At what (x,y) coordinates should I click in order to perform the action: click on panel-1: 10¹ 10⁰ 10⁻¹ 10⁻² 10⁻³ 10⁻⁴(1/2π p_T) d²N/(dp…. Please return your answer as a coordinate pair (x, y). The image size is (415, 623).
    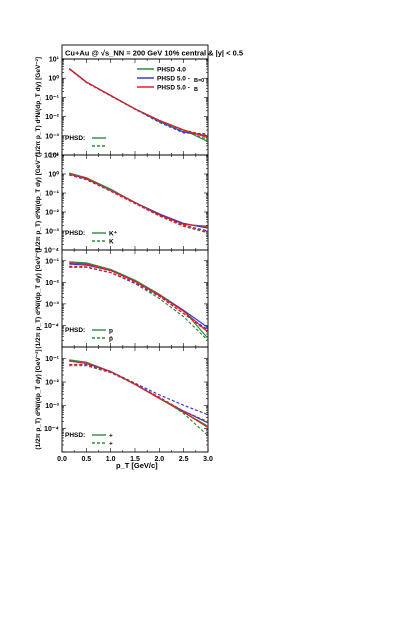
    Looking at the image, I should click on (122, 108).